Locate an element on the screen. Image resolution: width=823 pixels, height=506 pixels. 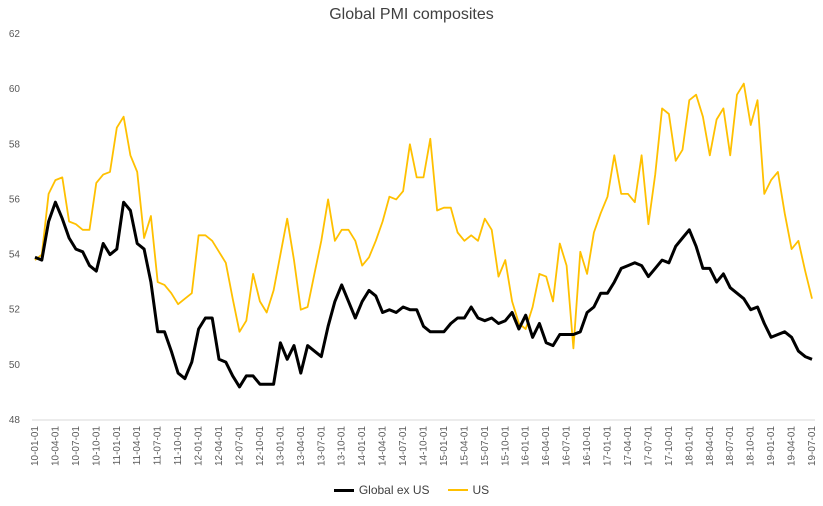
legend: Global ex US US is located at coordinates (411, 490).